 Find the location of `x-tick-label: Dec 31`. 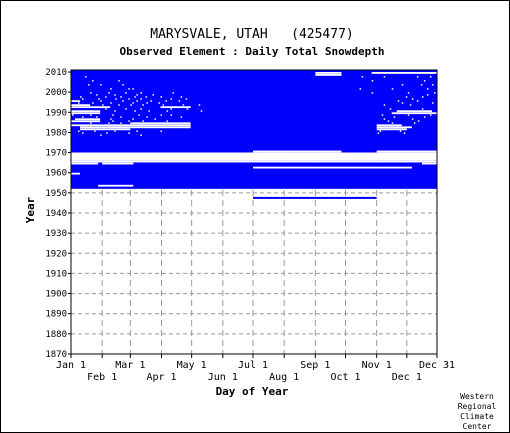

x-tick-label: Dec 31 is located at coordinates (437, 365).